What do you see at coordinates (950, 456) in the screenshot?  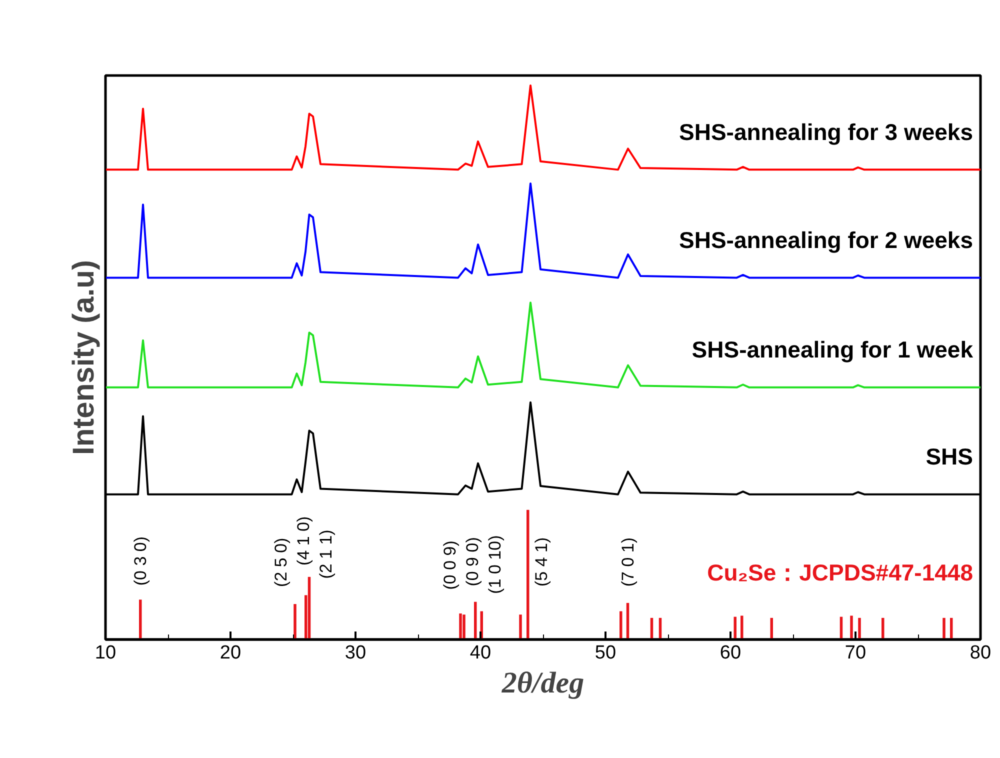 I see `series-label: SHS` at bounding box center [950, 456].